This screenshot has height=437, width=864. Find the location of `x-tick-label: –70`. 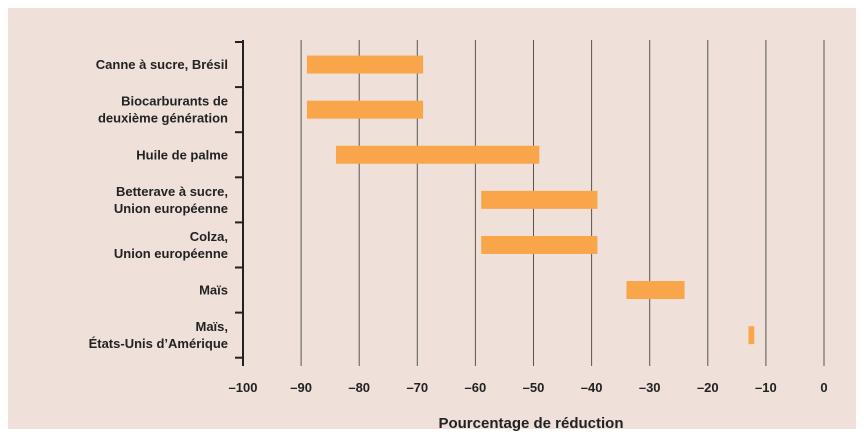

x-tick-label: –70 is located at coordinates (417, 387).